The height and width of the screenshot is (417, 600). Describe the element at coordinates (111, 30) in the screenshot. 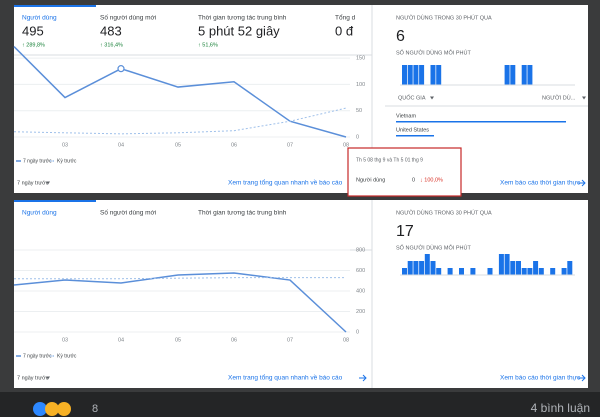

I see `metric-value: 483` at that location.